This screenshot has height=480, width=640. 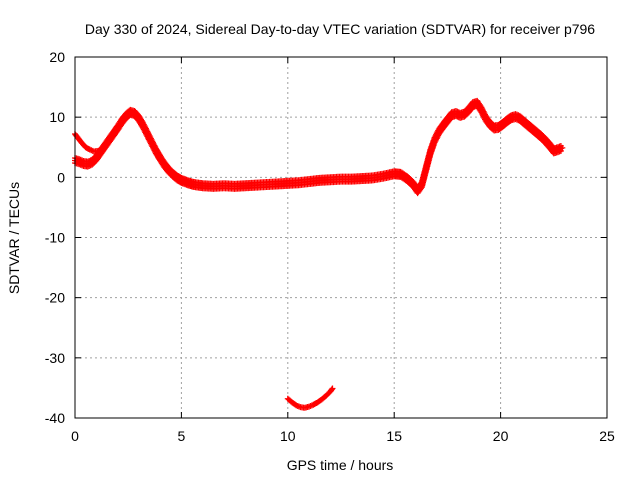 What do you see at coordinates (14, 238) in the screenshot?
I see `y-axis-label: SDTVAR / TECUs` at bounding box center [14, 238].